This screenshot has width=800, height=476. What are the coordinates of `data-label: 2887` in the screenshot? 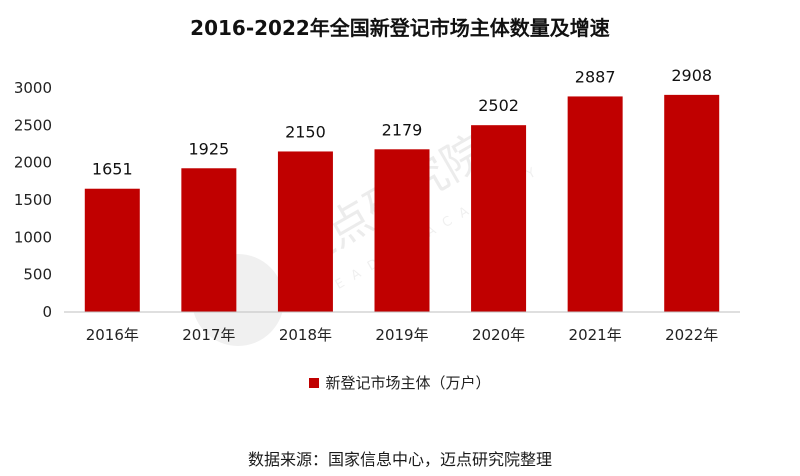 It's located at (595, 76).